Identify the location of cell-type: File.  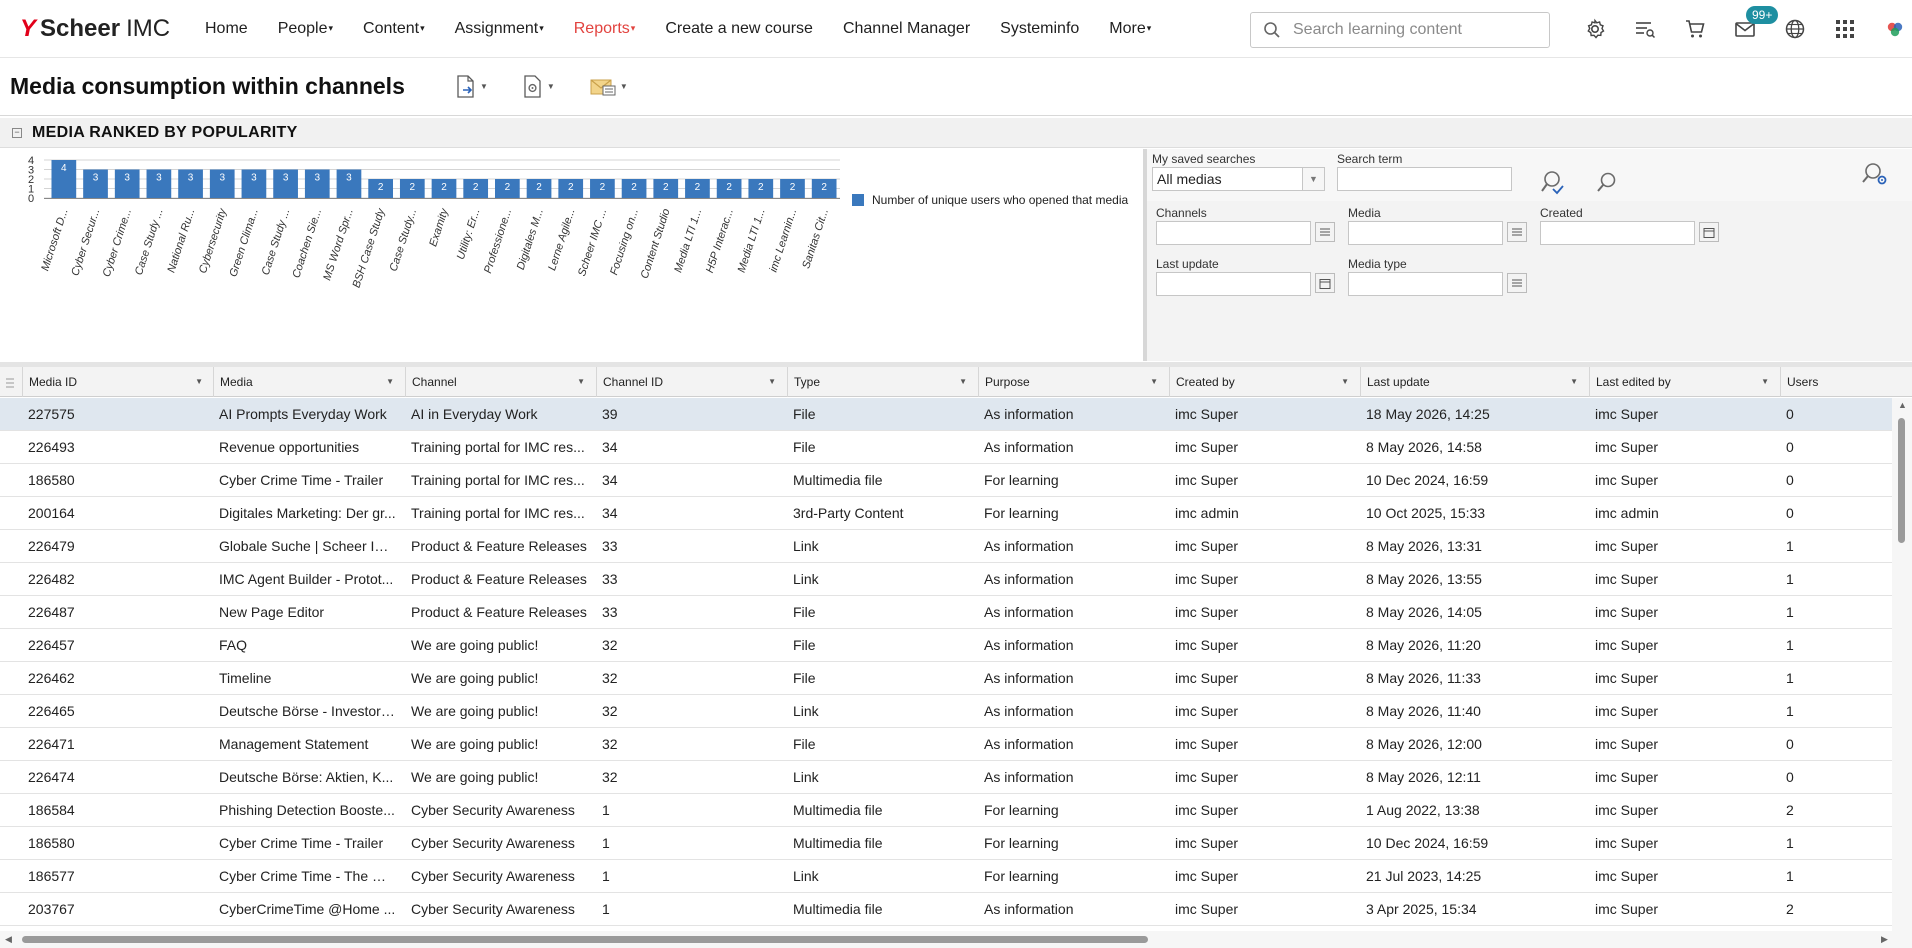
(804, 447).